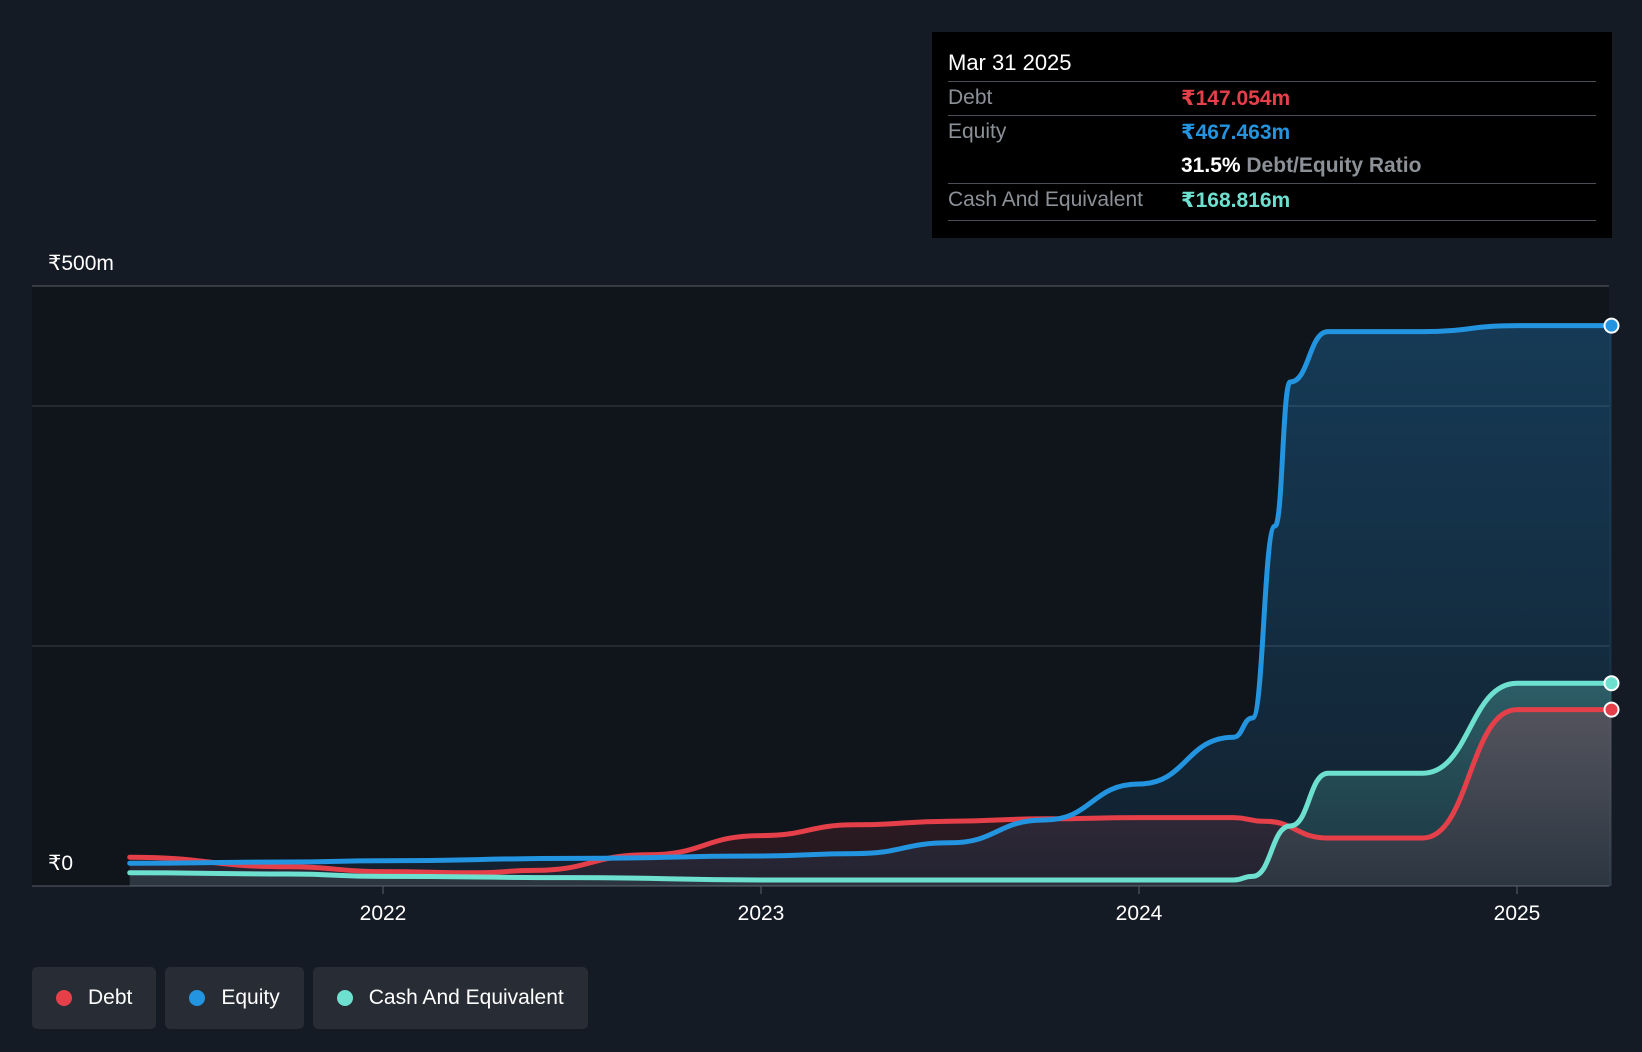 The image size is (1642, 1052). Describe the element at coordinates (197, 998) in the screenshot. I see `equity-dot-icon` at that location.